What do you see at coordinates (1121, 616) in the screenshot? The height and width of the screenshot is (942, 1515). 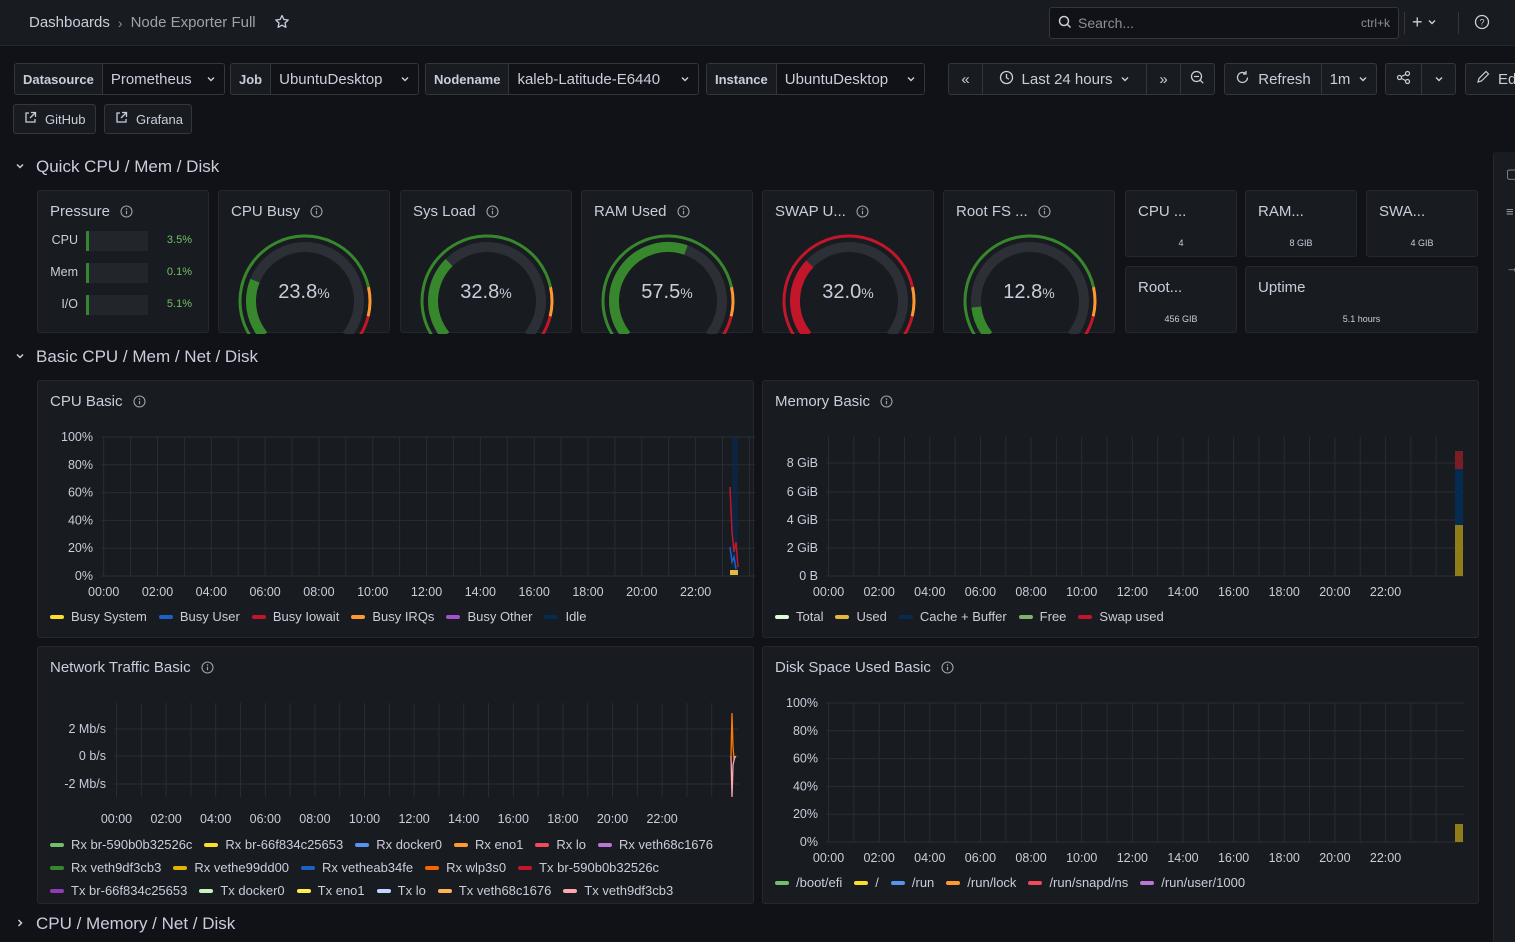 I see `legend-item: Swap used` at bounding box center [1121, 616].